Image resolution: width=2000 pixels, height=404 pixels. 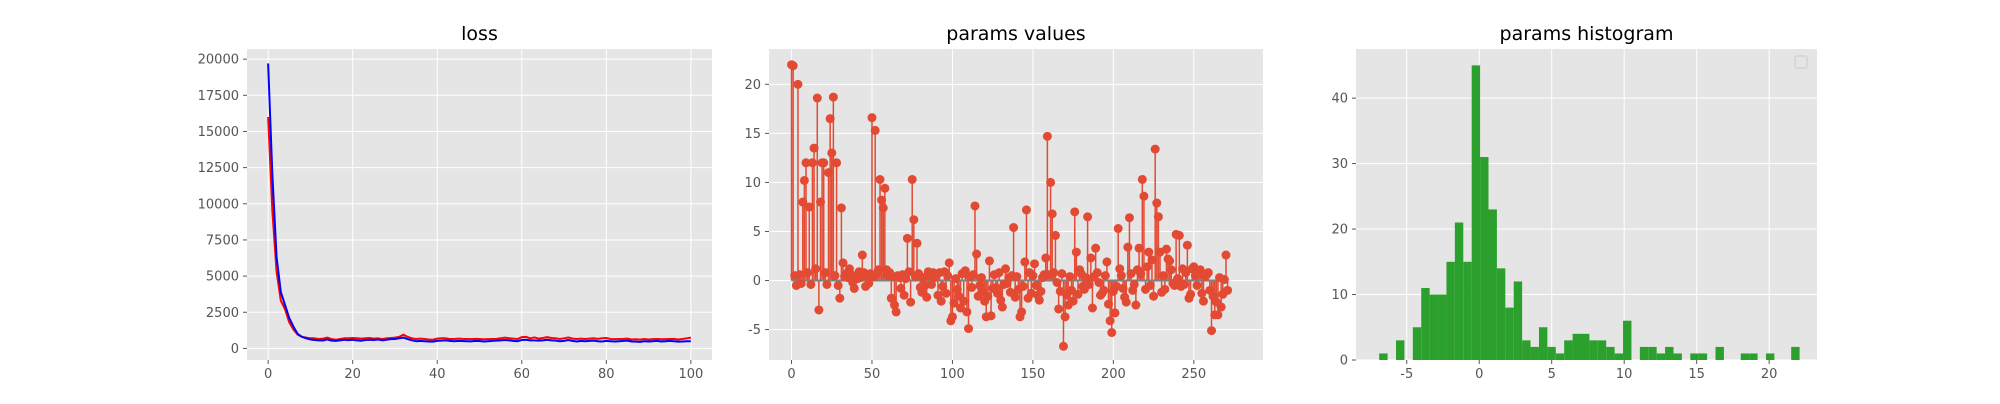 What do you see at coordinates (1113, 374) in the screenshot?
I see `x-tick-label: 200` at bounding box center [1113, 374].